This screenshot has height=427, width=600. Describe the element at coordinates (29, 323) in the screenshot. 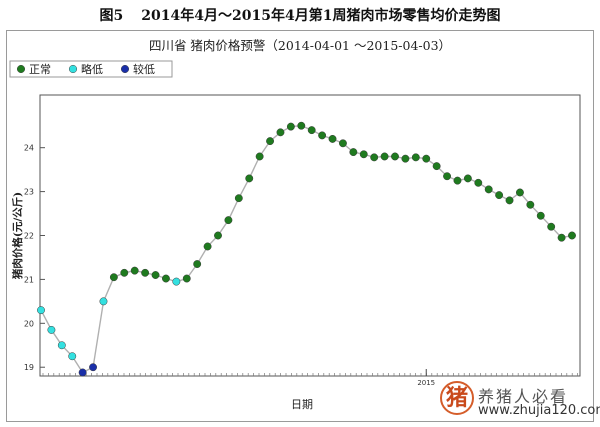

I see `y-tick-label-20: 20` at that location.